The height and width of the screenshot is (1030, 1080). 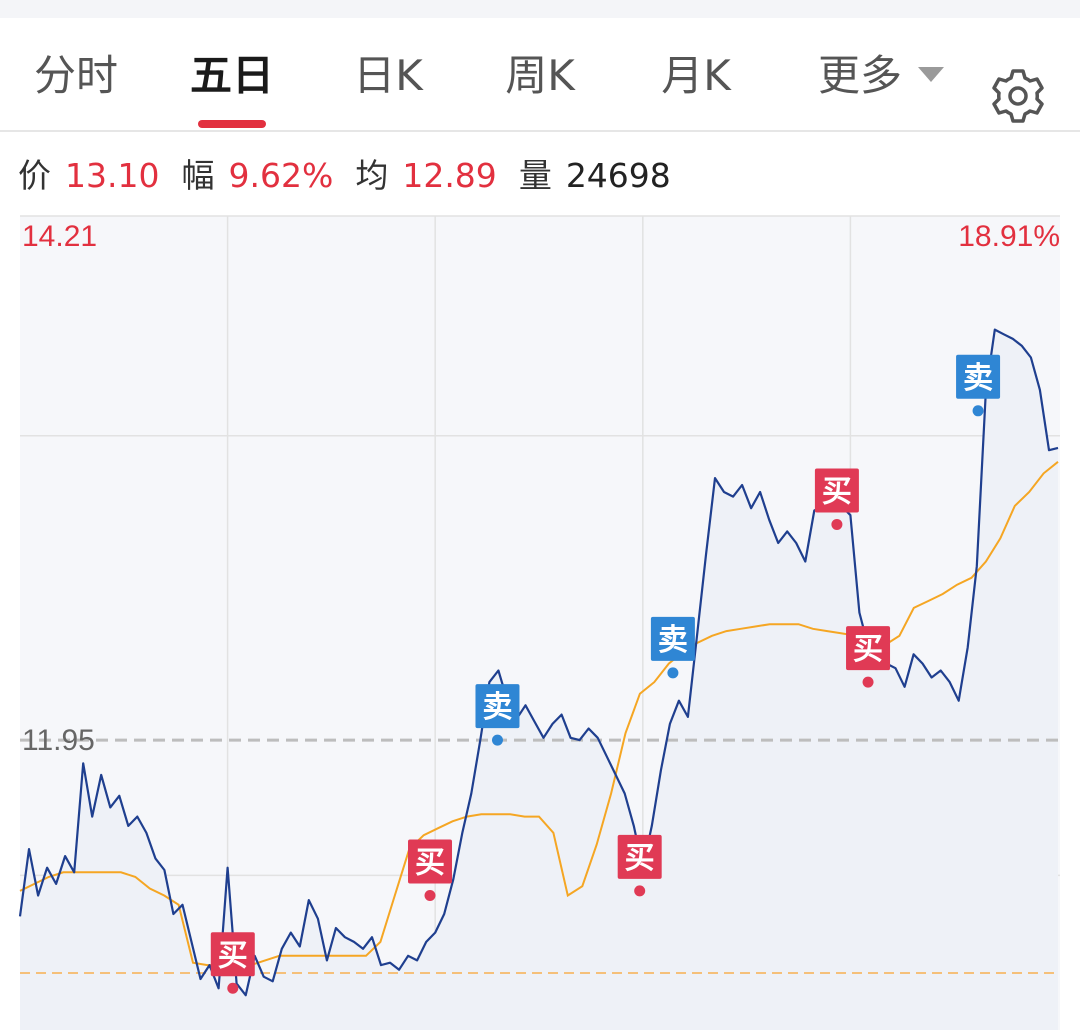 What do you see at coordinates (59, 236) in the screenshot?
I see `y-top-label: 14.21` at bounding box center [59, 236].